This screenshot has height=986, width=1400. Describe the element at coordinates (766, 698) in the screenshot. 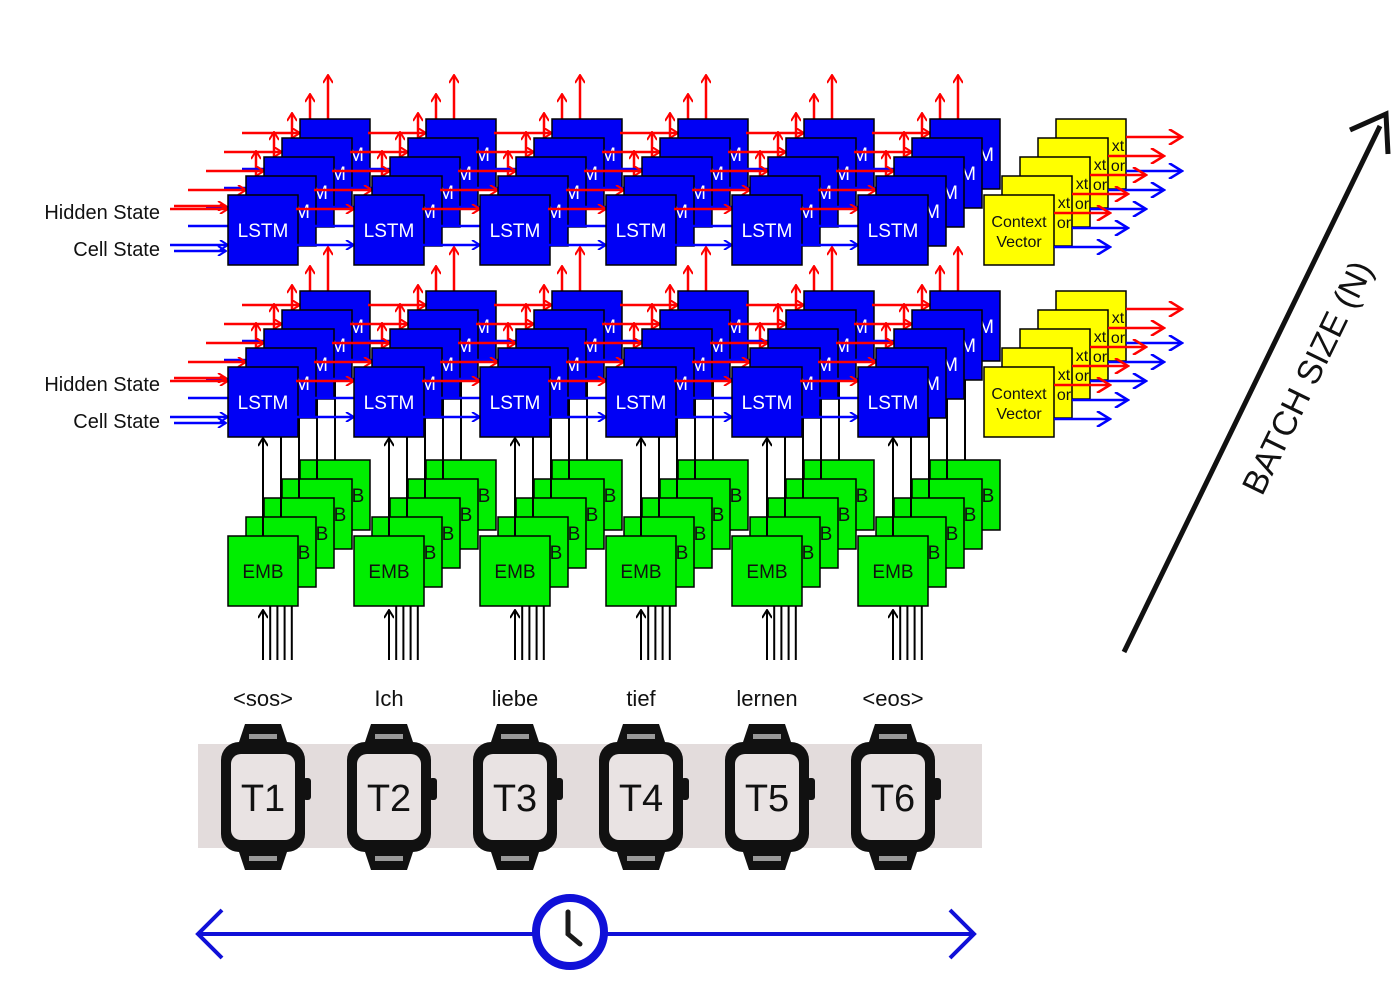

I see `token-label: lernen` at that location.